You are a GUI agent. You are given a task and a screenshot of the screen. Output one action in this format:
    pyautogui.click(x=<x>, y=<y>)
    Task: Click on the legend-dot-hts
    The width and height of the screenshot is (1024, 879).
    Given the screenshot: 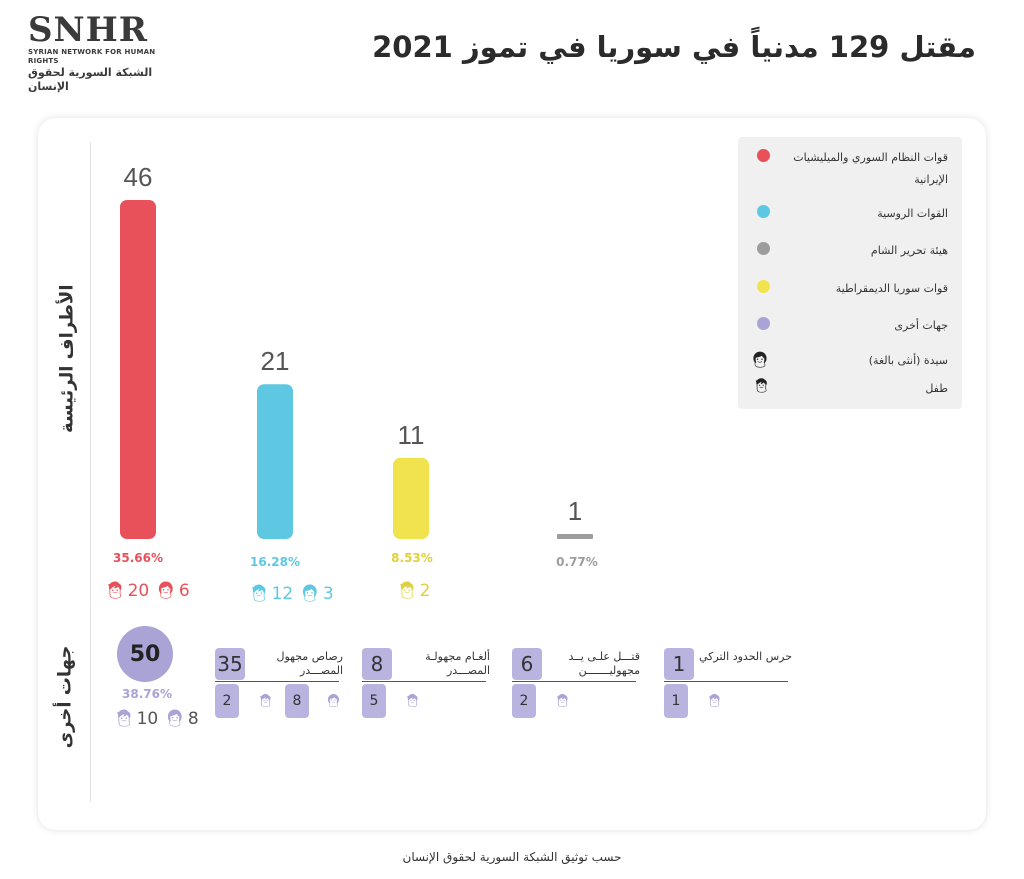 What is the action you would take?
    pyautogui.click(x=763, y=248)
    